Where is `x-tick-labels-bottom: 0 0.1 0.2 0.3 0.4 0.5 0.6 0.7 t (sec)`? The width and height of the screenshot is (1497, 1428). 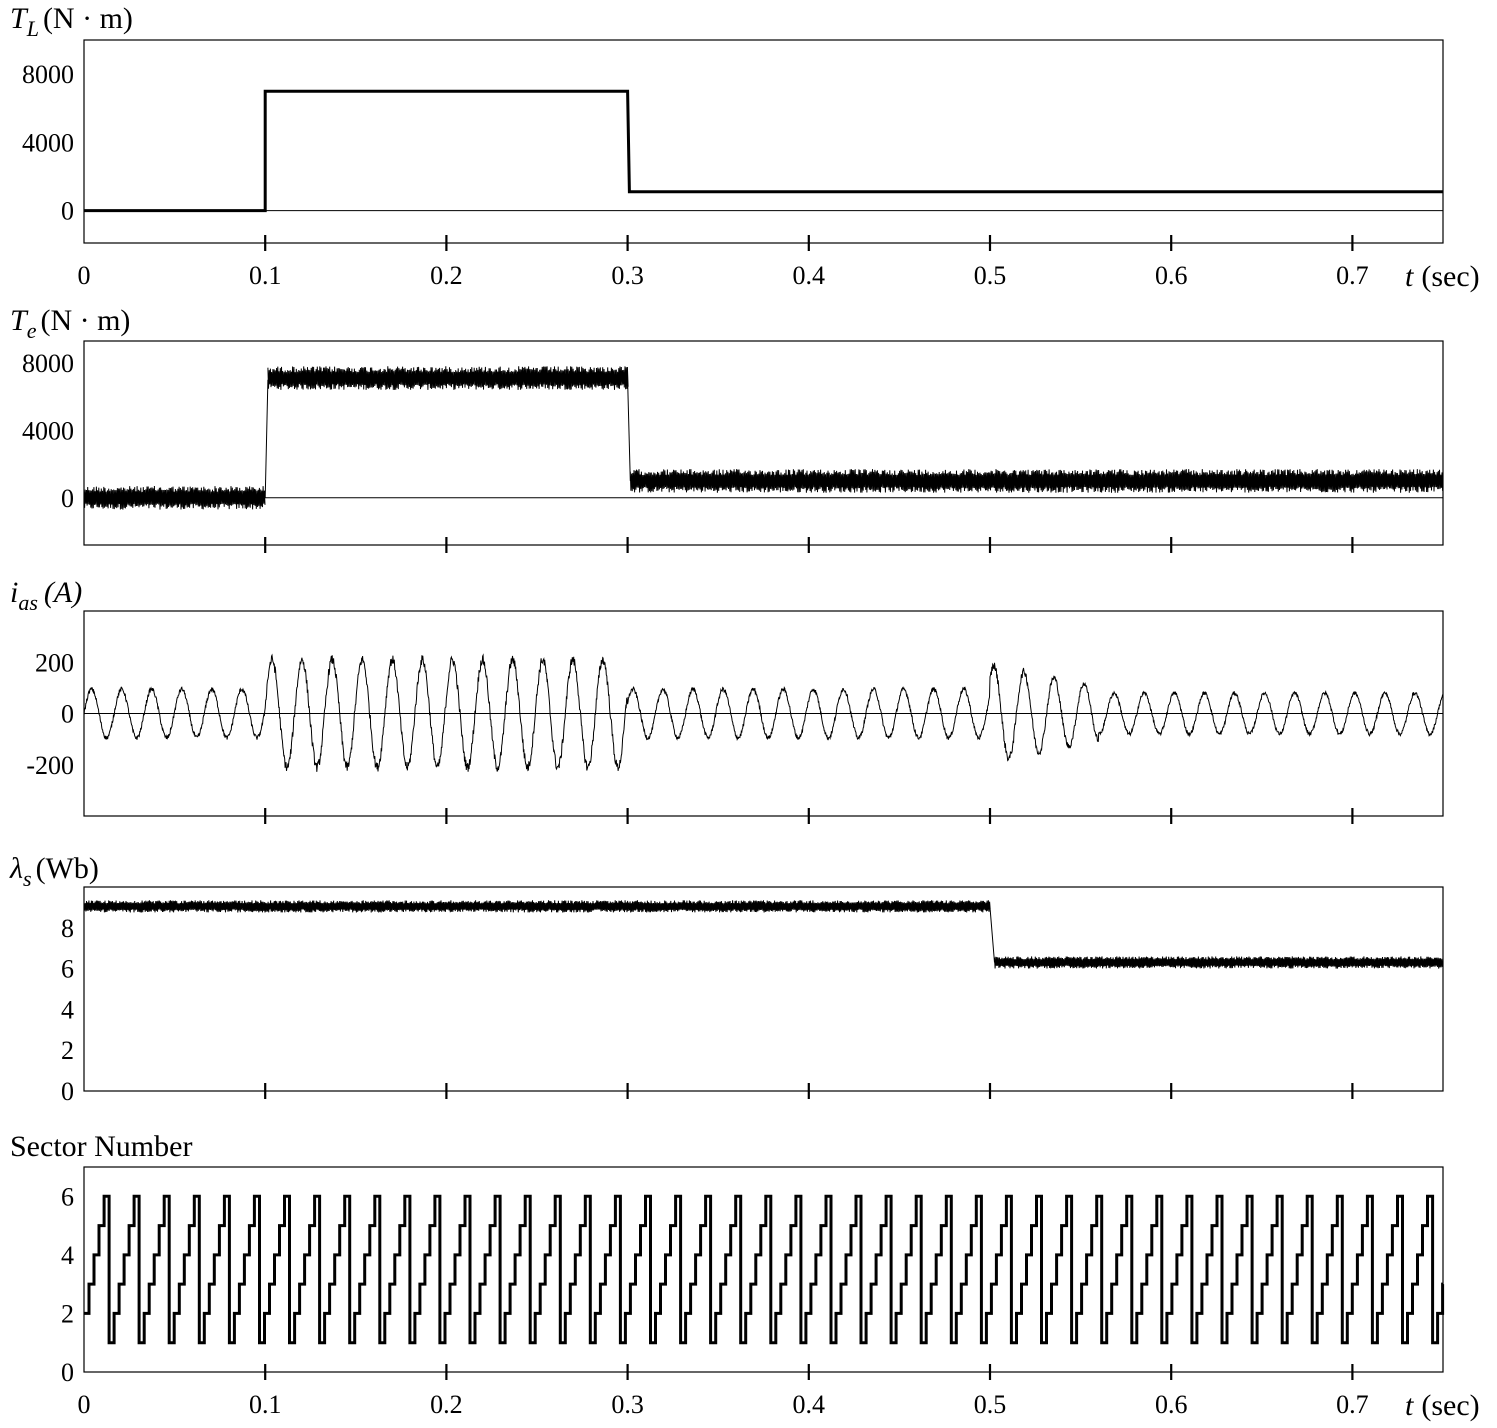
x-tick-labels-bottom: 0 0.1 0.2 0.3 0.4 0.5 0.6 0.7 t (sec) is located at coordinates (779, 1405).